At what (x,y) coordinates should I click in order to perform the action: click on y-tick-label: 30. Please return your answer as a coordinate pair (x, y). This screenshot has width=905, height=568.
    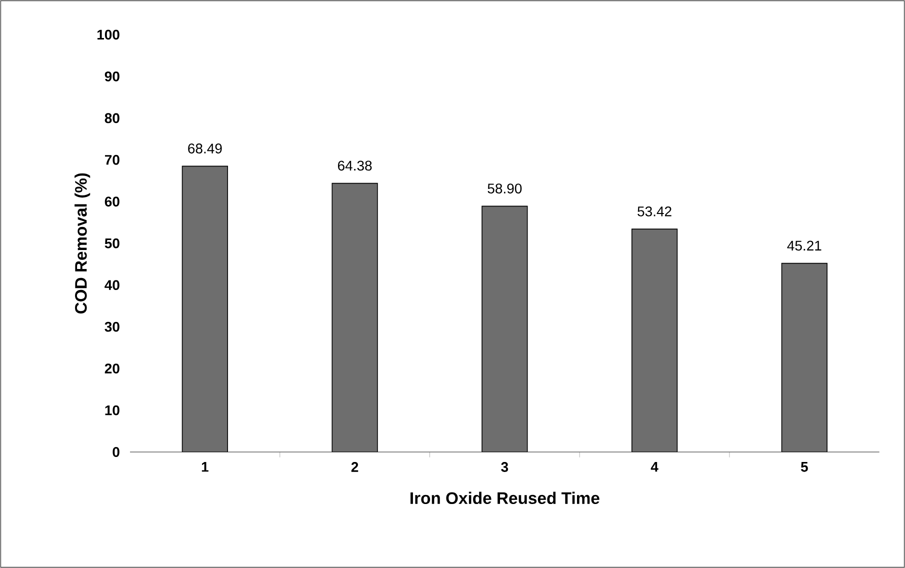
    Looking at the image, I should click on (112, 327).